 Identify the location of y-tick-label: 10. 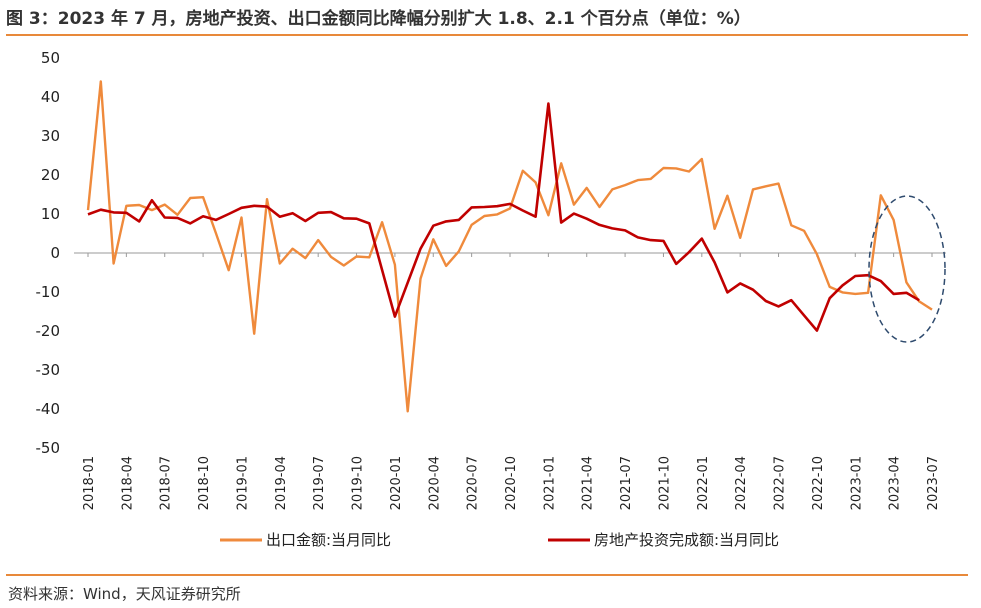
(50, 214).